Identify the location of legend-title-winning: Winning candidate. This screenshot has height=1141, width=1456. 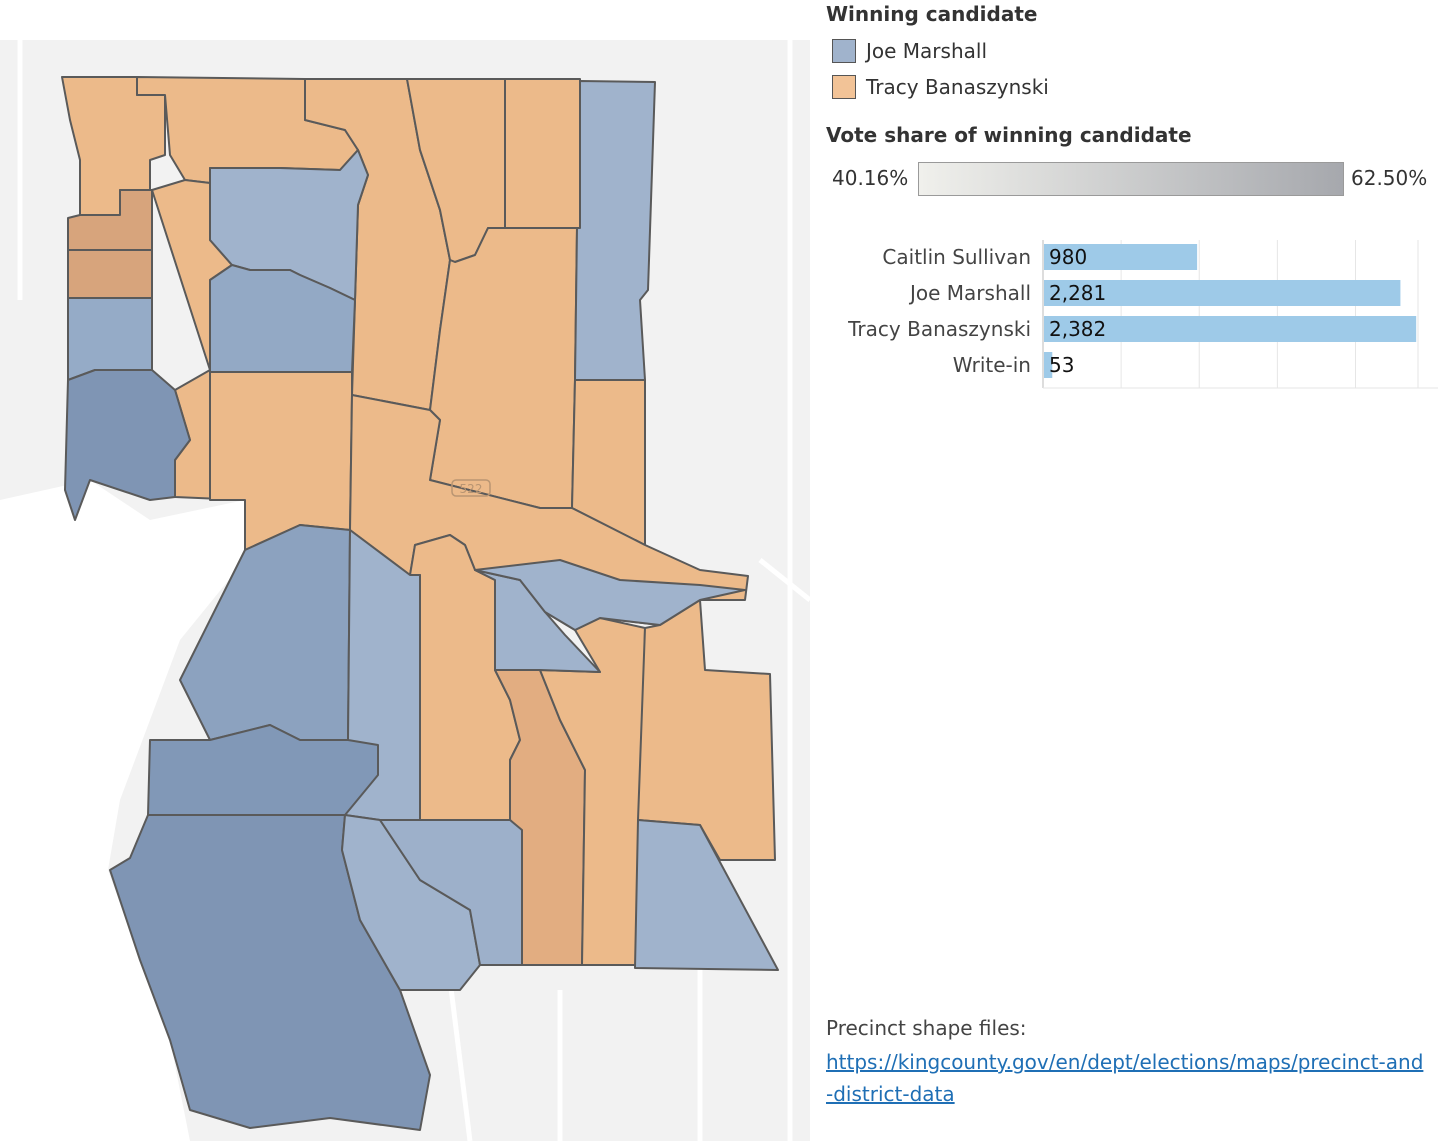
(932, 14).